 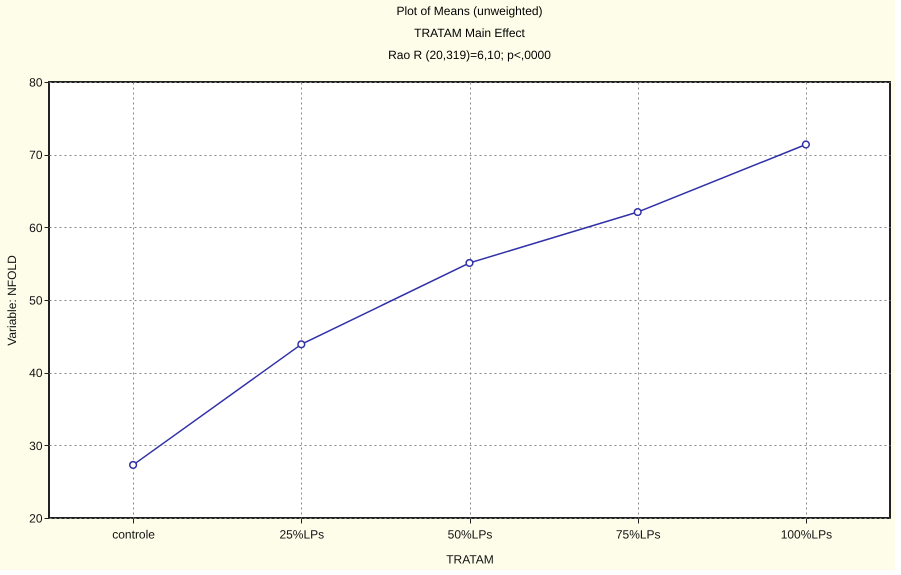 What do you see at coordinates (469, 55) in the screenshot?
I see `text: Rao R (20,319)=6,10; p<,0000` at bounding box center [469, 55].